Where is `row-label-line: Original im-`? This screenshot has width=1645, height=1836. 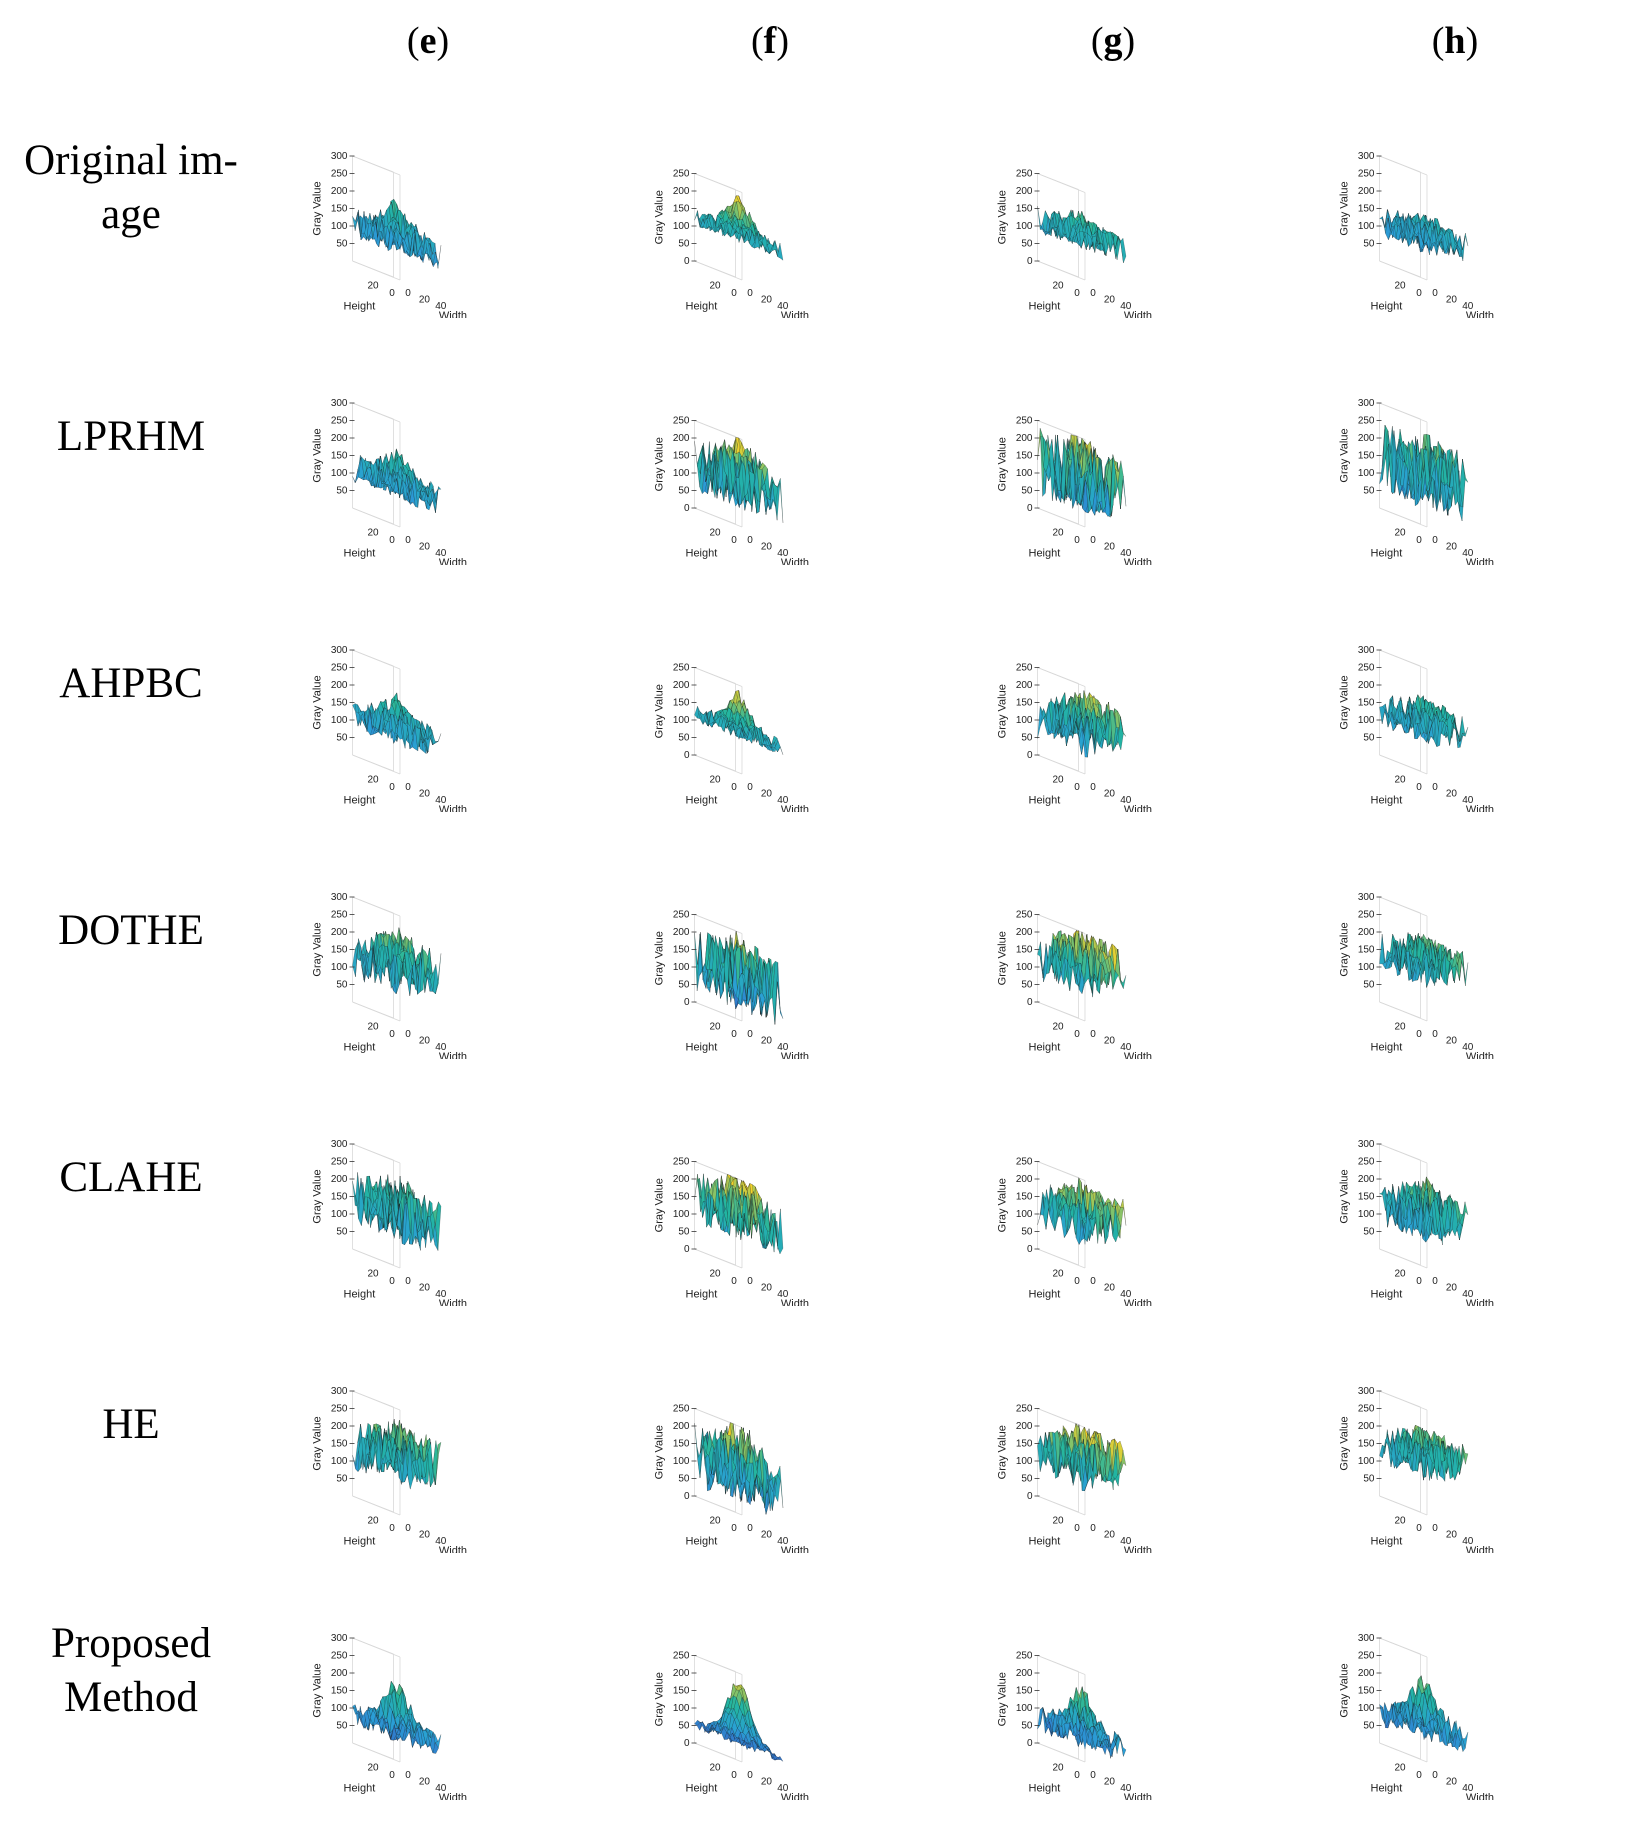 row-label-line: Original im- is located at coordinates (131, 160).